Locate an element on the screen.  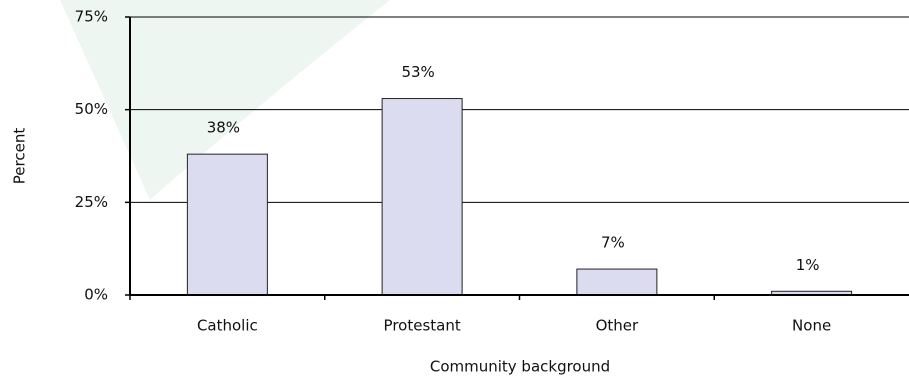
y-tick-label: 0% is located at coordinates (96, 295).